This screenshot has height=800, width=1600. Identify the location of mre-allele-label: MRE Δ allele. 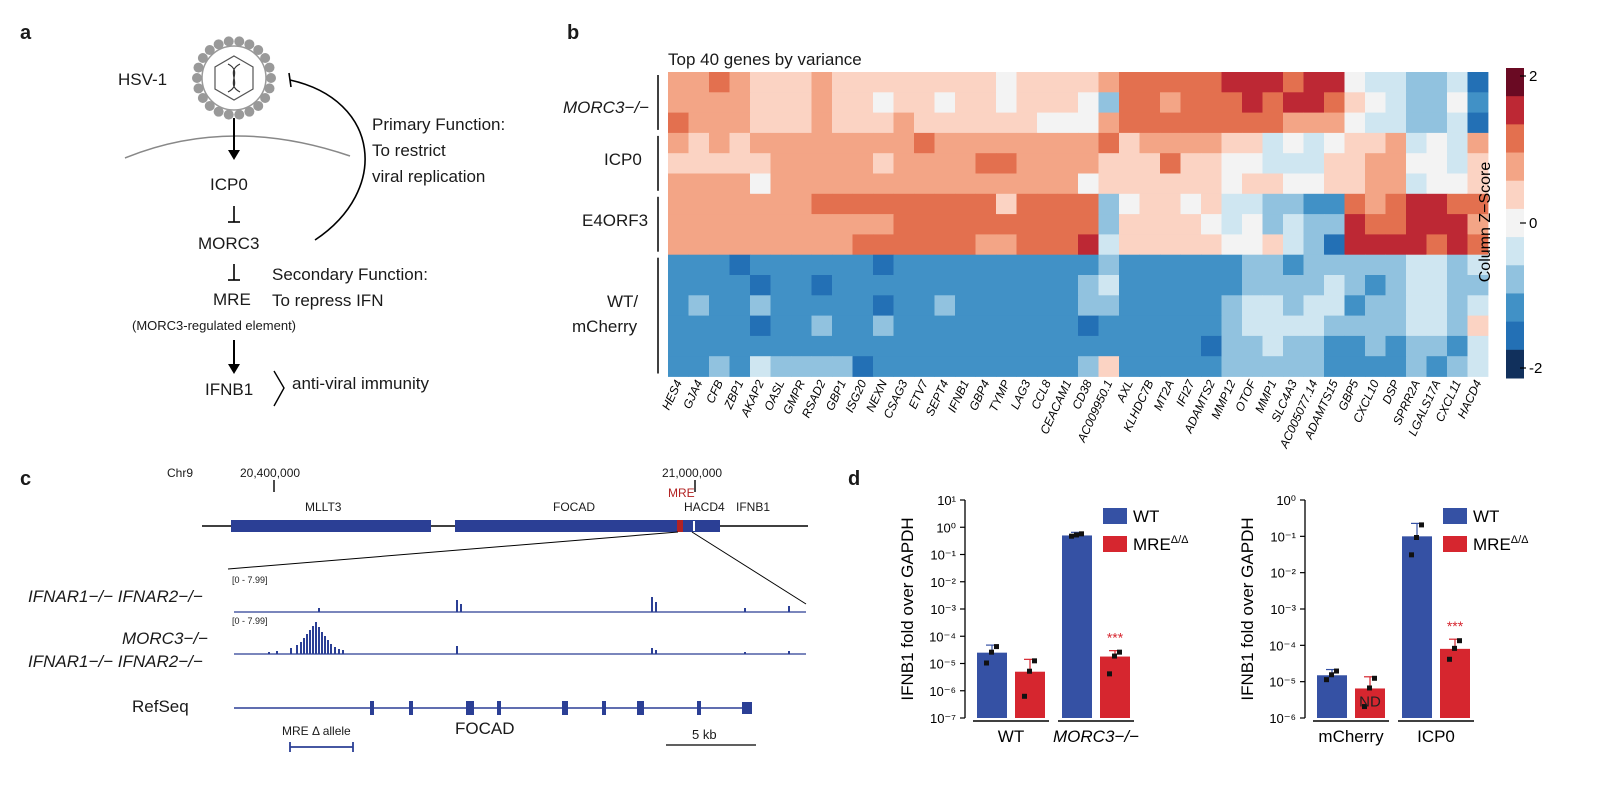
(316, 731).